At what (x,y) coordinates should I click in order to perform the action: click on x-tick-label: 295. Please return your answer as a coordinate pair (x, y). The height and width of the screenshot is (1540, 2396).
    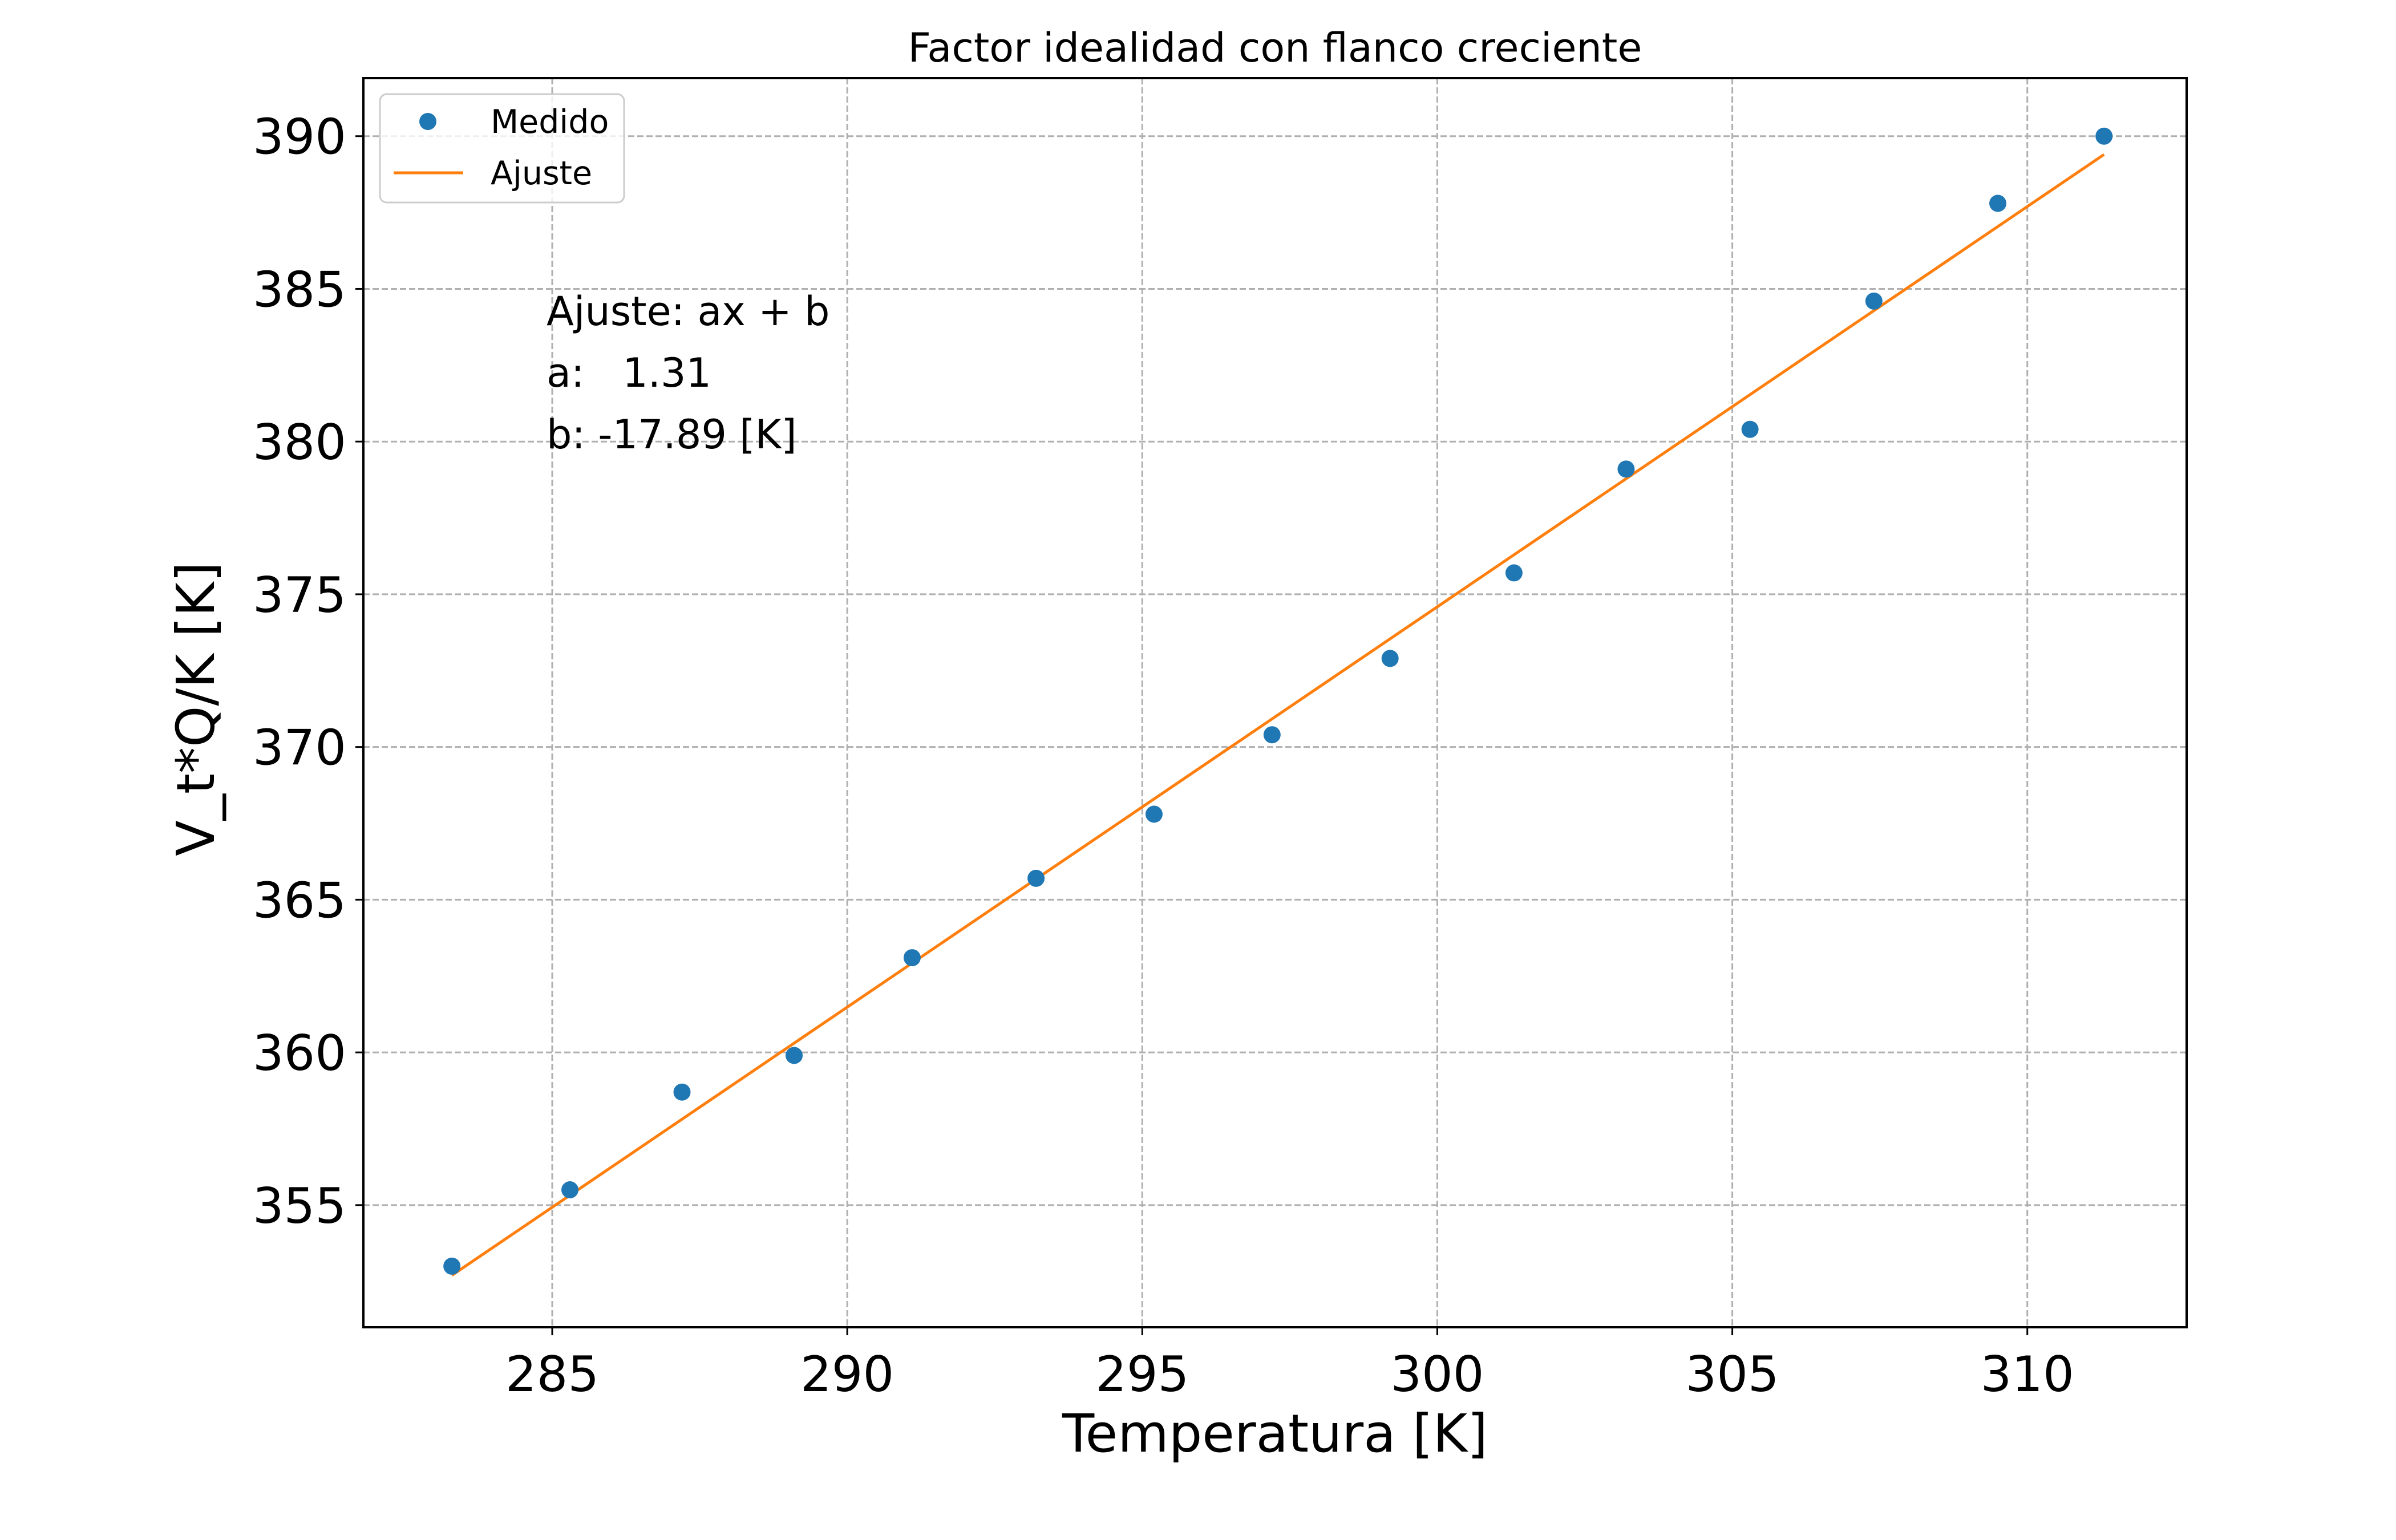
    Looking at the image, I should click on (1142, 1375).